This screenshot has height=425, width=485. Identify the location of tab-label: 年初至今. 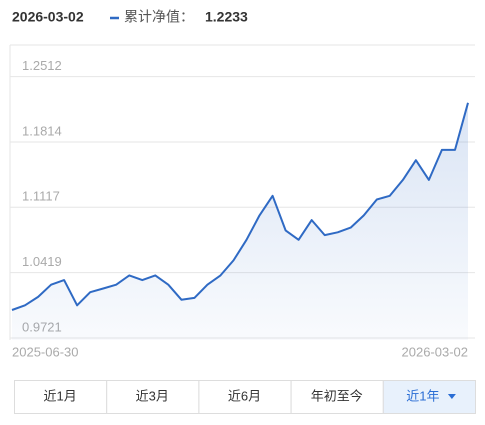
(337, 395).